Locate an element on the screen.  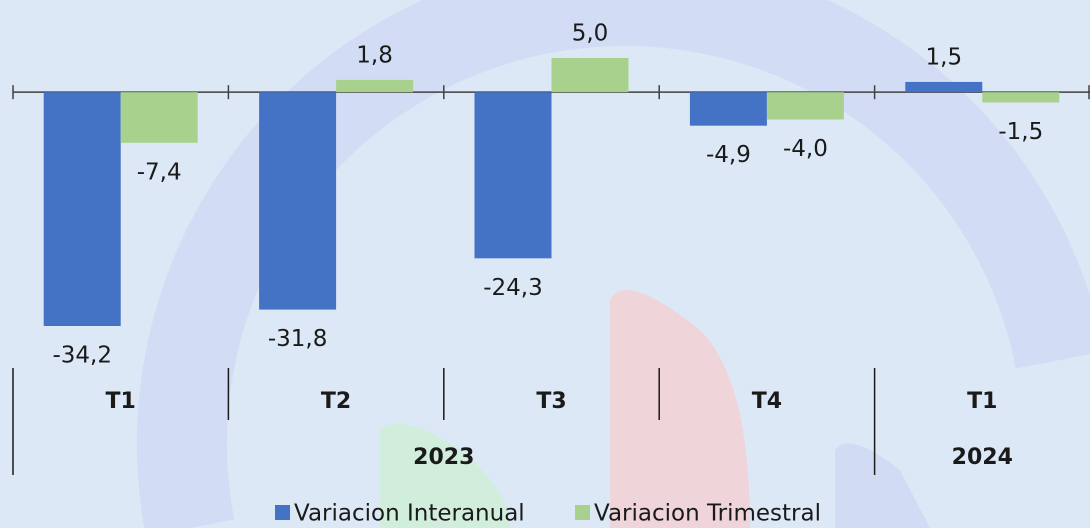
data-label: -7,4 is located at coordinates (159, 172).